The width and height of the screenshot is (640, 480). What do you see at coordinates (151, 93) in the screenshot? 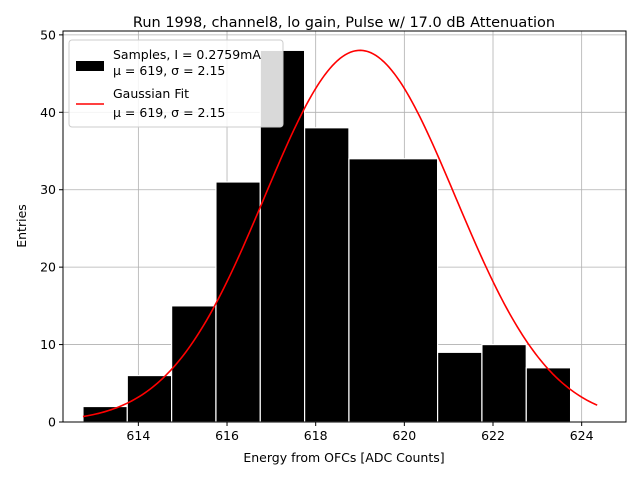
I see `legend-fit-label: Gaussian Fit` at bounding box center [151, 93].